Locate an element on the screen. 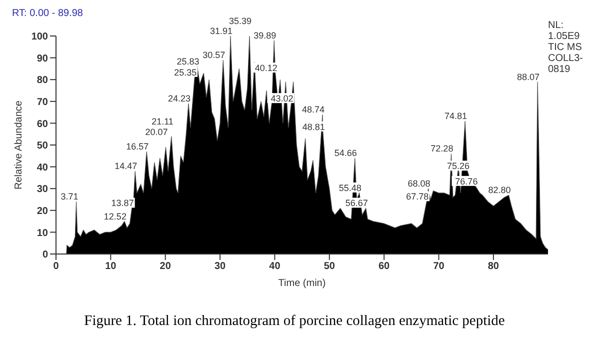 The image size is (589, 348). annotation: 82.80 is located at coordinates (499, 190).